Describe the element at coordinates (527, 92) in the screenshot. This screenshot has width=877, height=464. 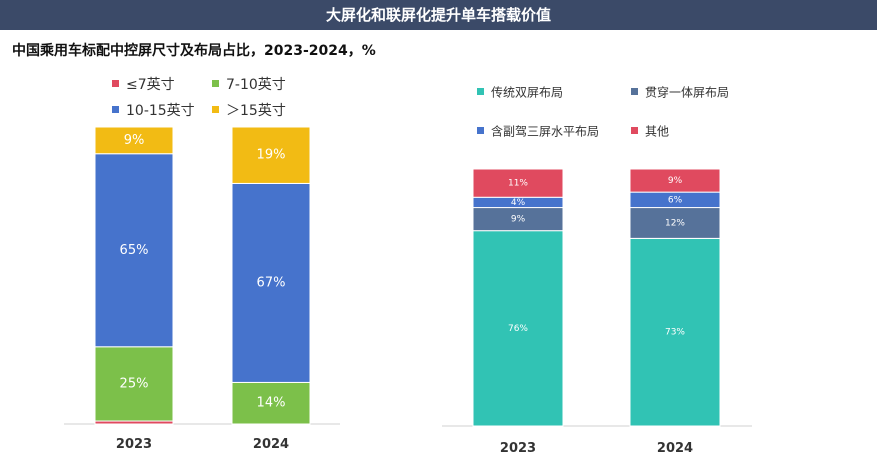
I see `legend-label: 传统双屏布局` at that location.